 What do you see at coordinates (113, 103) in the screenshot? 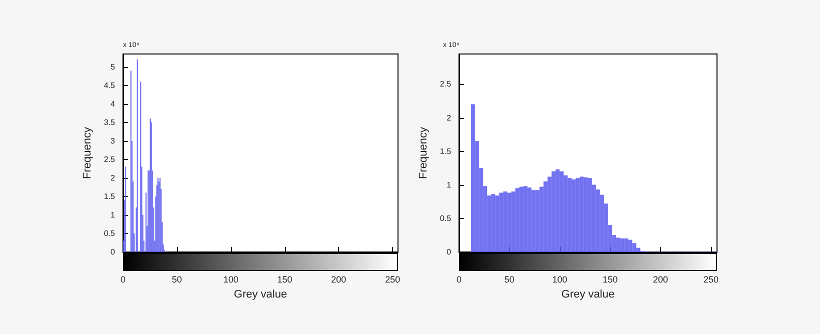
I see `y-tick-label: 4` at bounding box center [113, 103].